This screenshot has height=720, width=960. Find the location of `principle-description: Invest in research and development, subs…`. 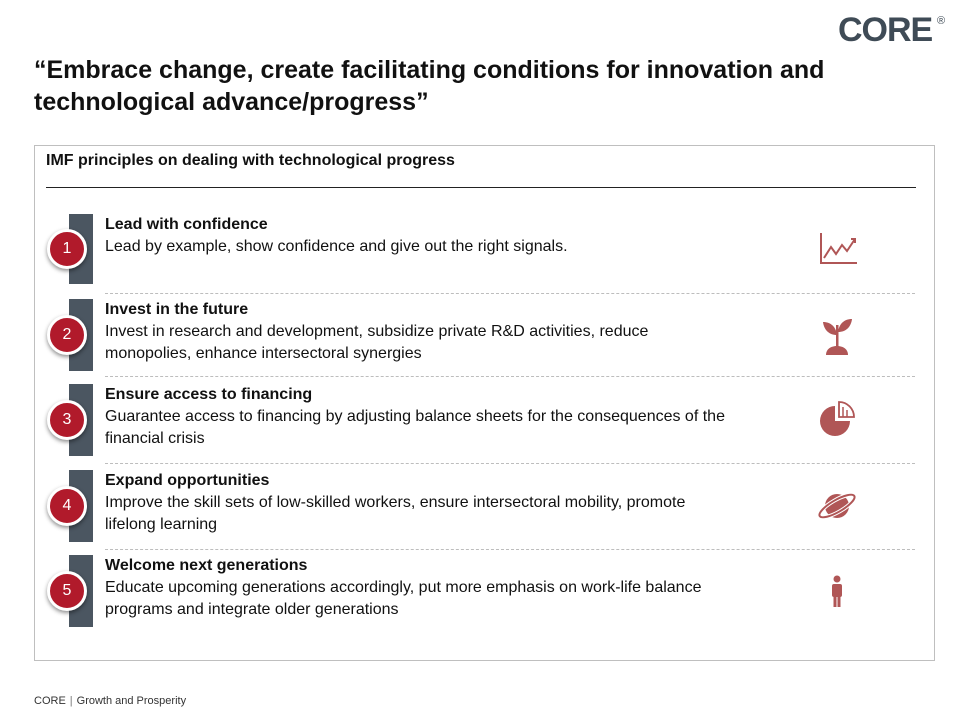

principle-description: Invest in research and development, subs… is located at coordinates (377, 342).